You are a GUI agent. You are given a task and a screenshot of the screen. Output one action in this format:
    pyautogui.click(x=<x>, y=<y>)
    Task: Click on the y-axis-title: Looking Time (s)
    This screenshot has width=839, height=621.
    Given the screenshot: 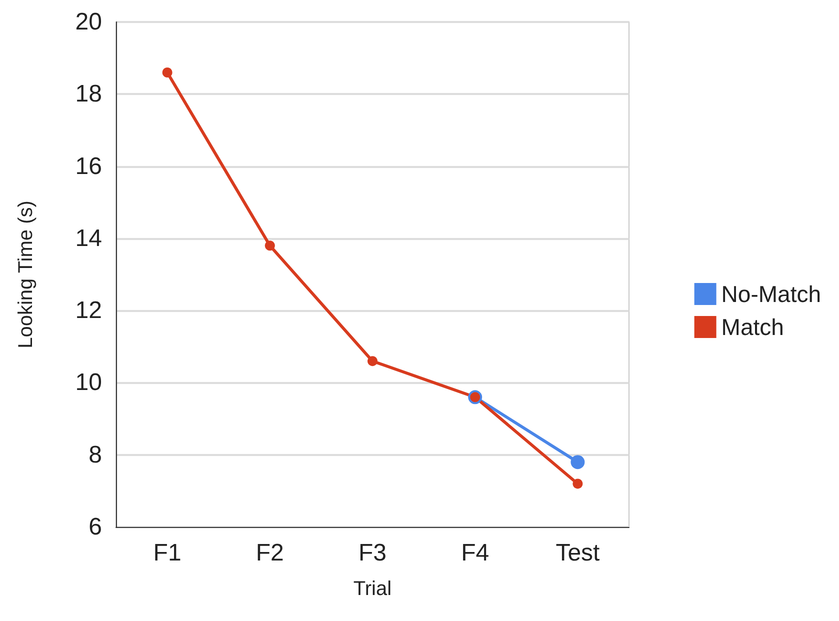 What is the action you would take?
    pyautogui.click(x=26, y=274)
    